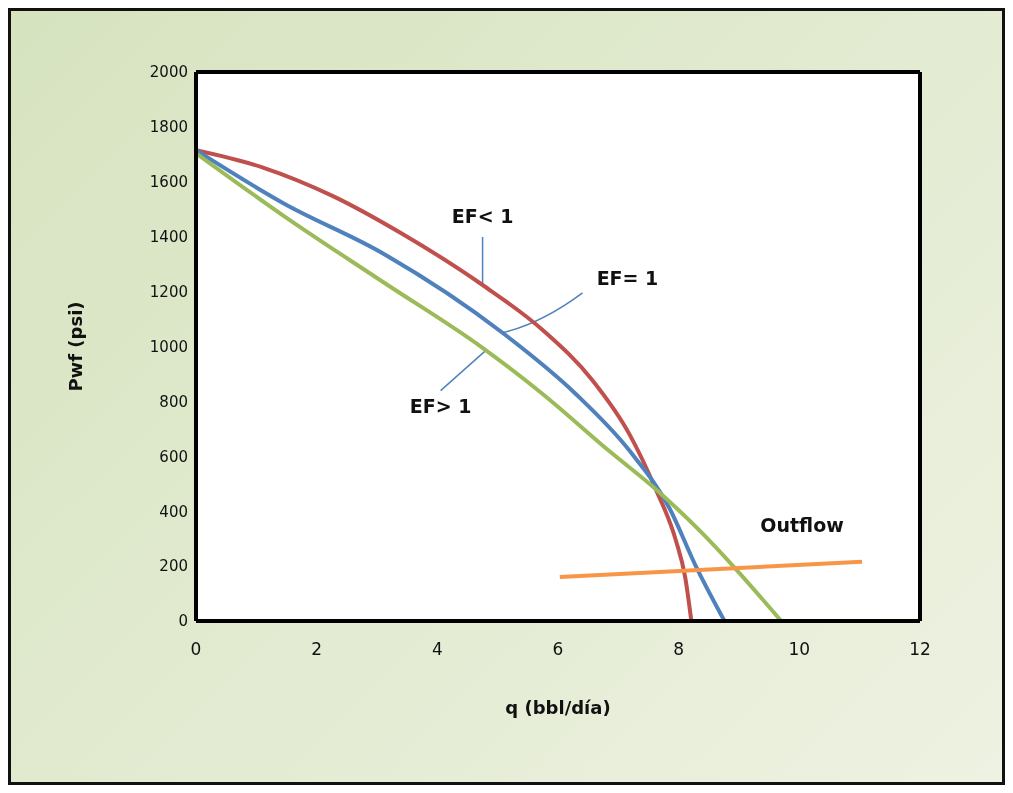 The height and width of the screenshot is (793, 1013). Describe the element at coordinates (802, 524) in the screenshot. I see `series-label: Outflow` at that location.